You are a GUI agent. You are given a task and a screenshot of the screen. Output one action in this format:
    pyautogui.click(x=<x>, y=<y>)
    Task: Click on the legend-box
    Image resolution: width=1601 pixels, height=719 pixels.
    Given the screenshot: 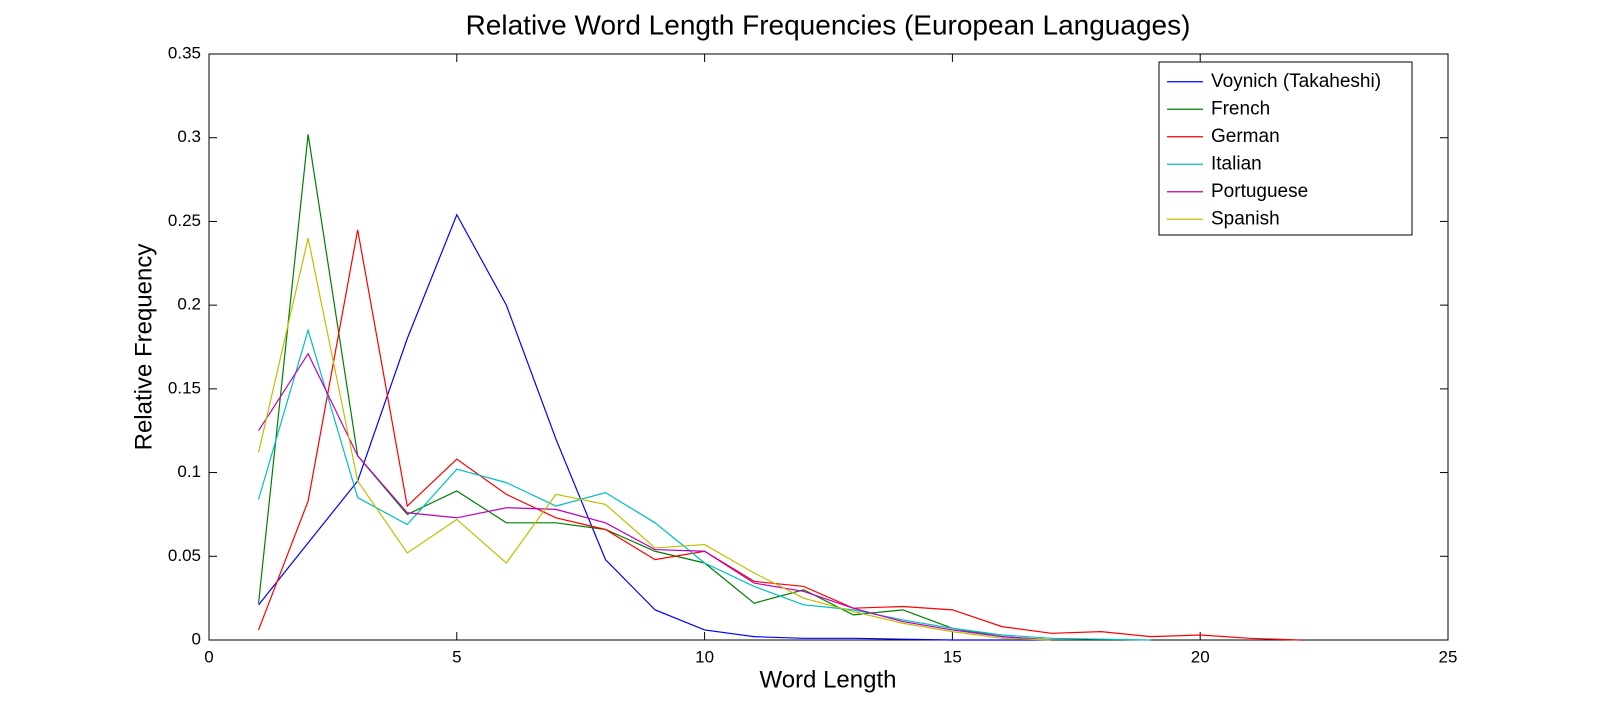 What is the action you would take?
    pyautogui.click(x=1285, y=148)
    